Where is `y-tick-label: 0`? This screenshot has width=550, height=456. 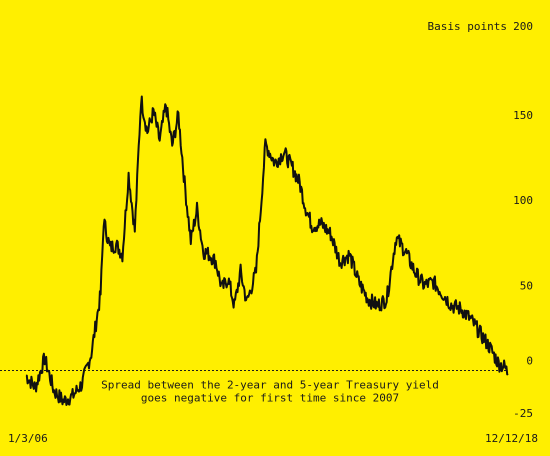 y-tick-label: 0 is located at coordinates (529, 360).